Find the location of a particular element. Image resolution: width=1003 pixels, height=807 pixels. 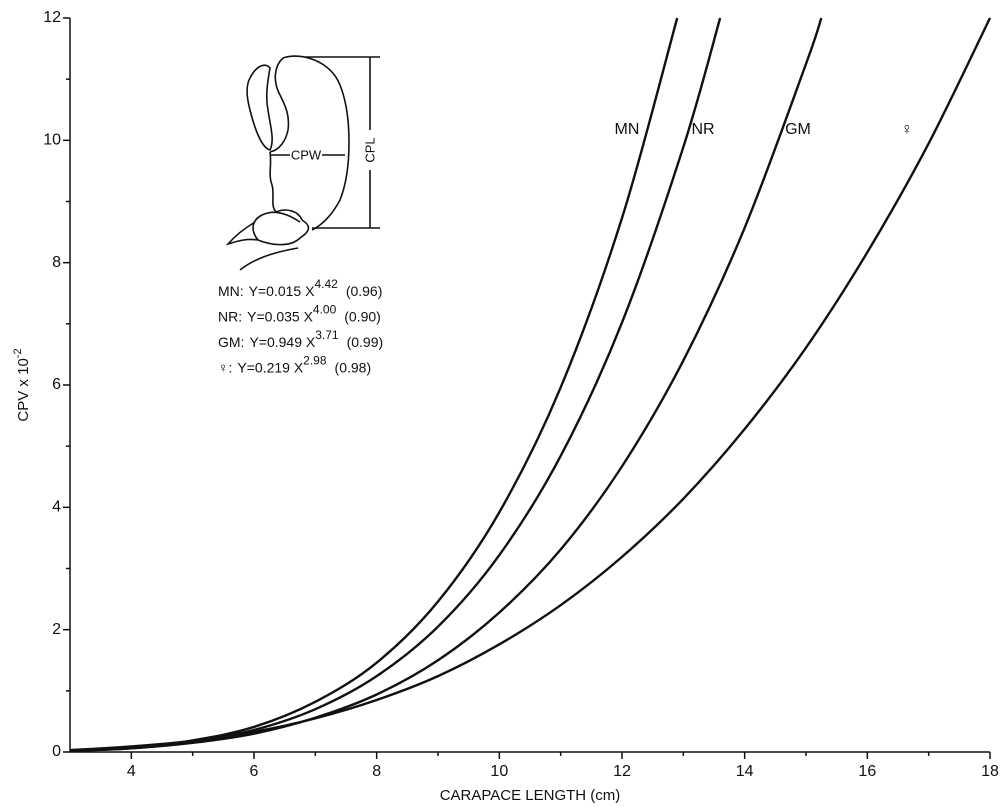

equation: MN: Y=0.015 X4.42 (0.96) is located at coordinates (300, 288).